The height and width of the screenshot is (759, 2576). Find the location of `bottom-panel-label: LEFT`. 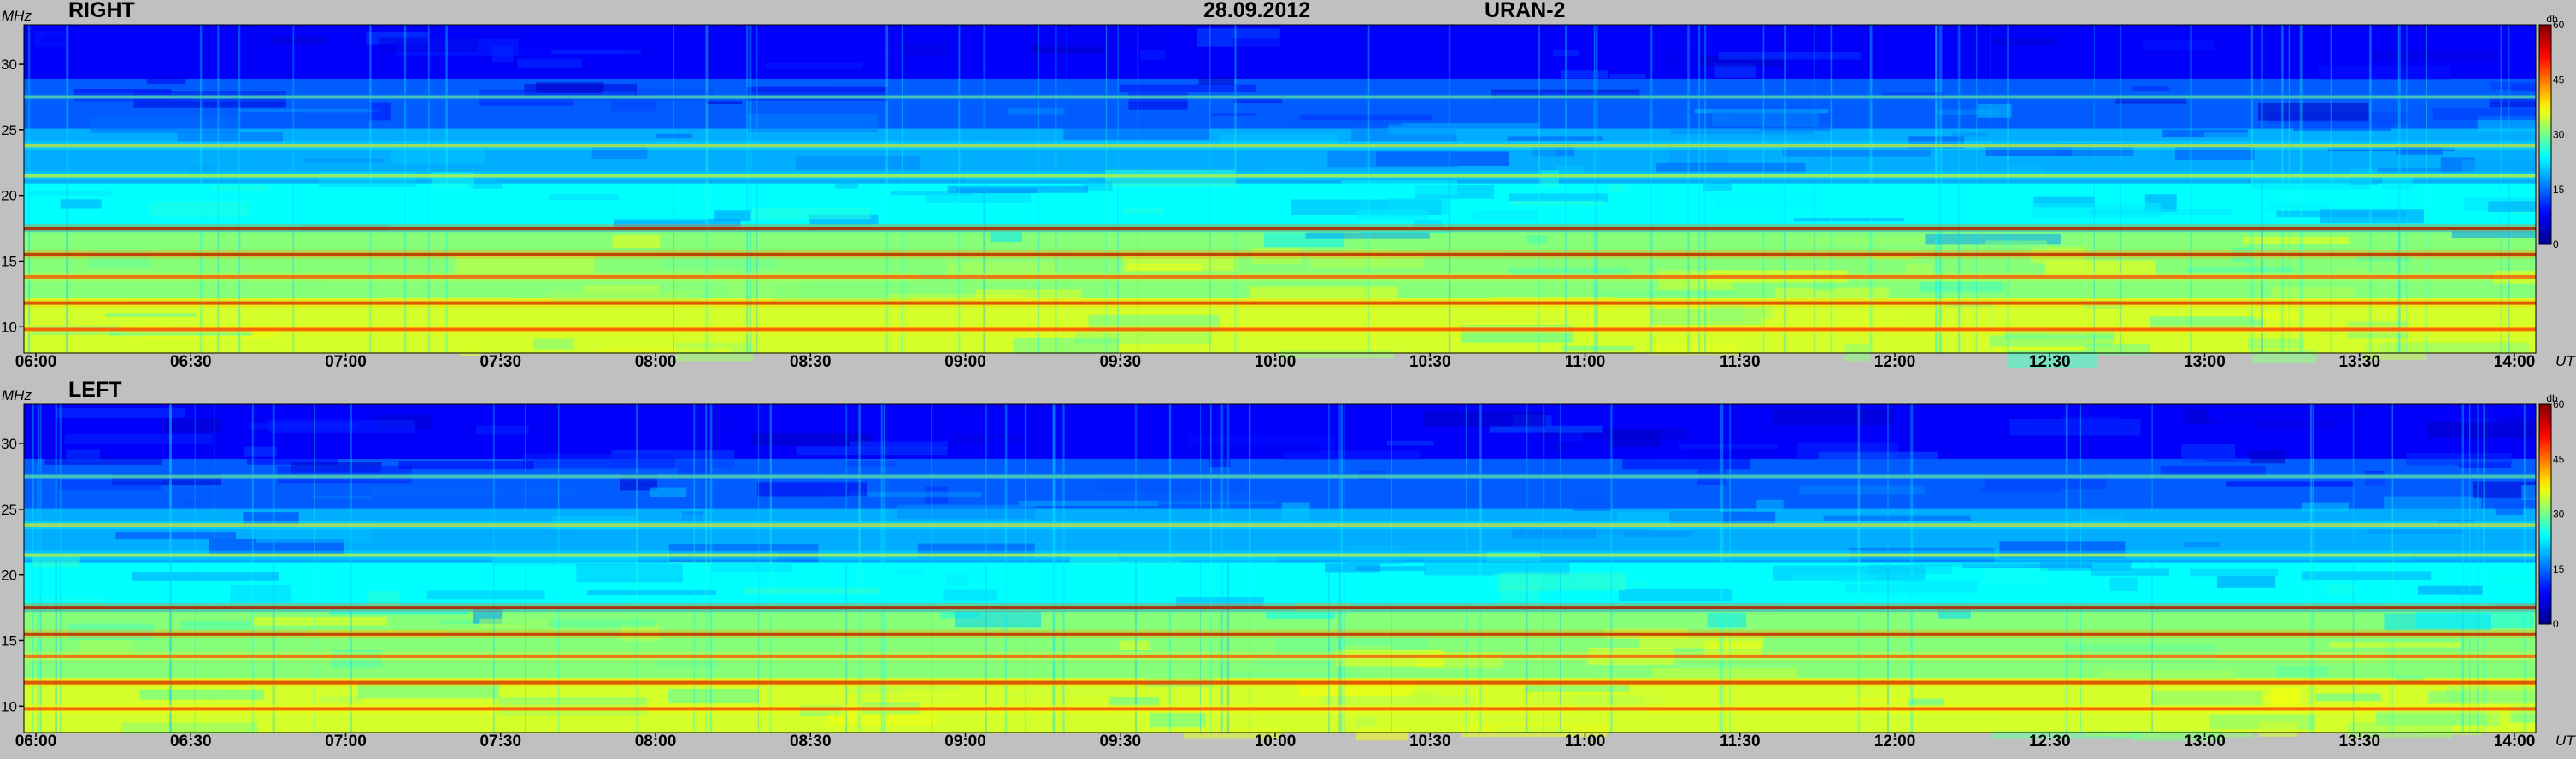

bottom-panel-label: LEFT is located at coordinates (95, 390).